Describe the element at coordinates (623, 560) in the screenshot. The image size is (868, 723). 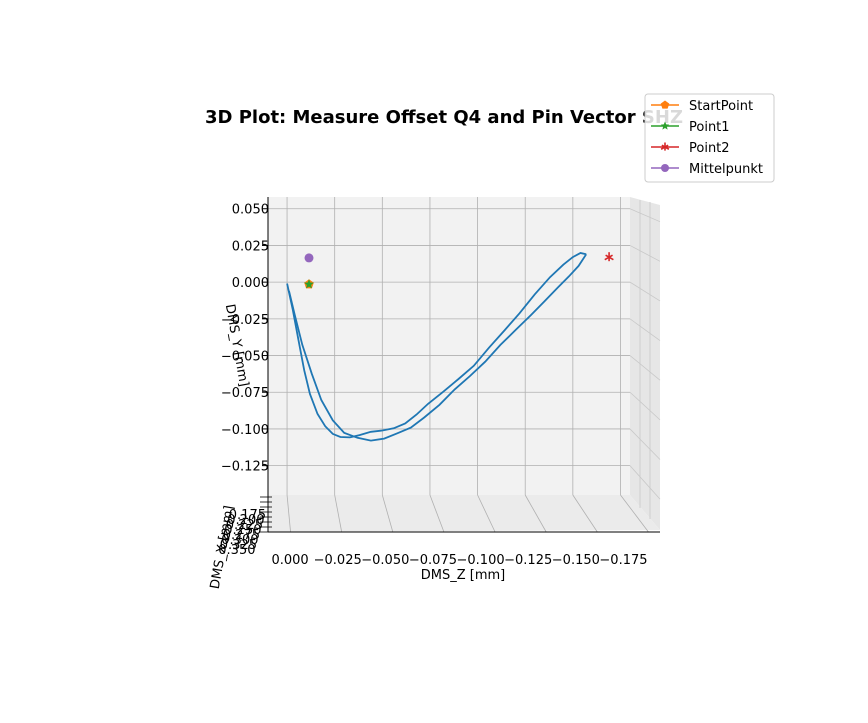
I see `x-tick-label: −0.175` at that location.